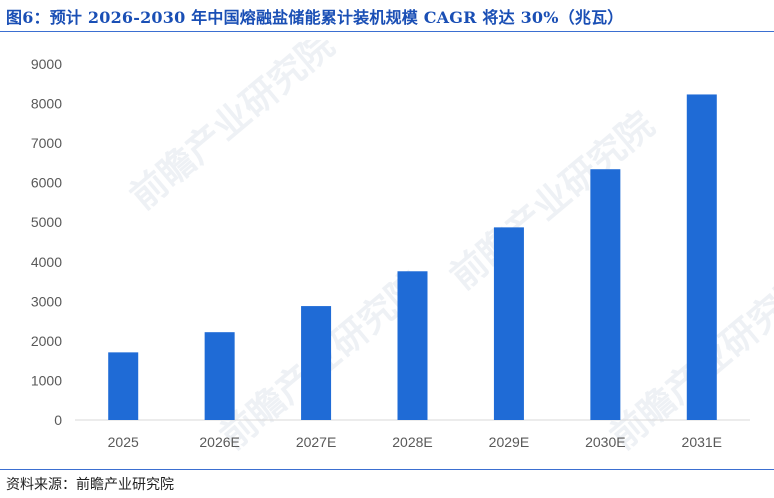  What do you see at coordinates (412, 442) in the screenshot?
I see `x-tick-label: 2028E` at bounding box center [412, 442].